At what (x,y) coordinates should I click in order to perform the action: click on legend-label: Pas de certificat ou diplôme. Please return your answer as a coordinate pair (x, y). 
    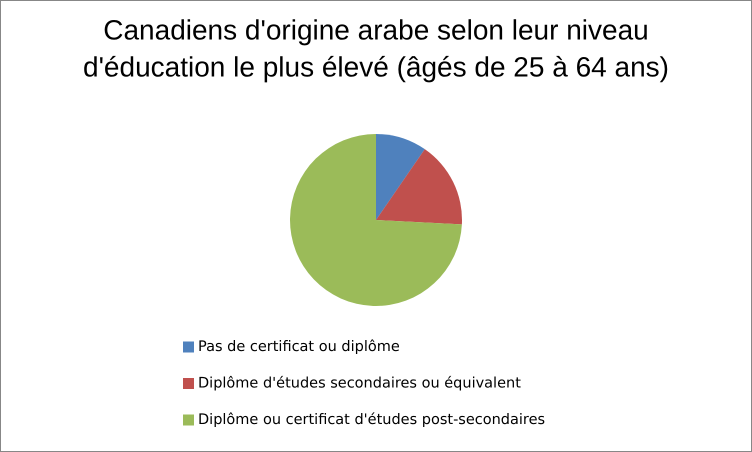
    Looking at the image, I should click on (299, 347).